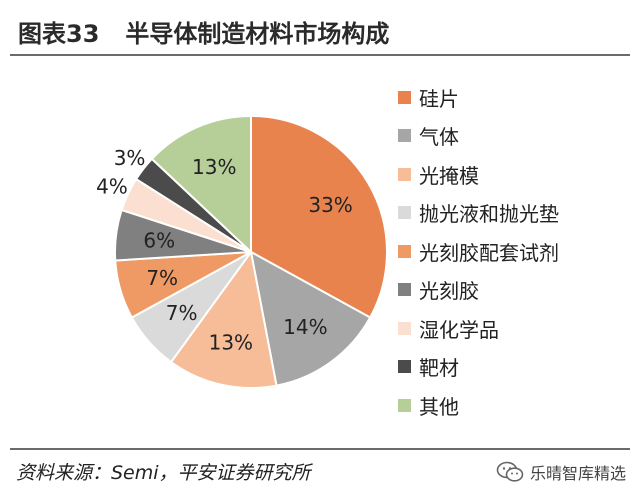 This screenshot has width=640, height=495. What do you see at coordinates (59, 33) in the screenshot?
I see `figure-number: 图表33` at bounding box center [59, 33].